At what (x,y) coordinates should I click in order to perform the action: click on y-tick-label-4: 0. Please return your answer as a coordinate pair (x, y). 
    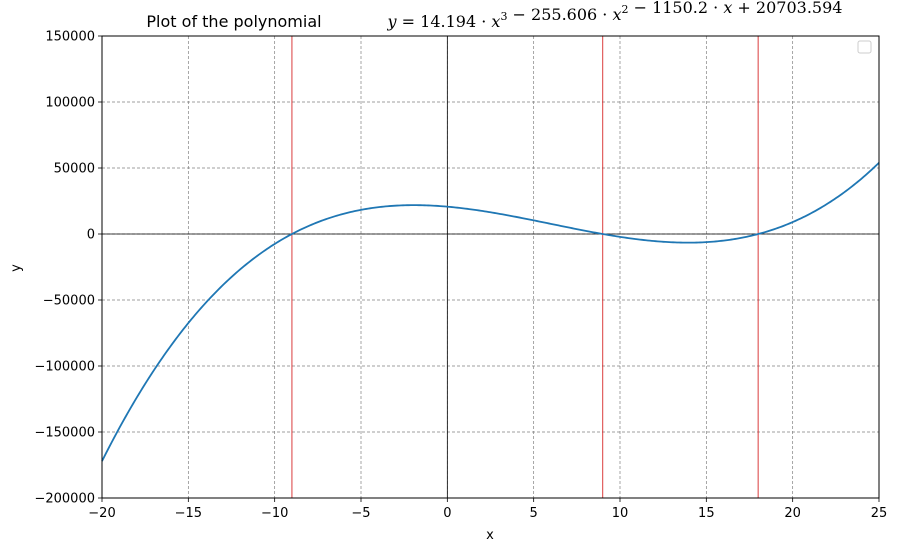
    Looking at the image, I should click on (91, 235).